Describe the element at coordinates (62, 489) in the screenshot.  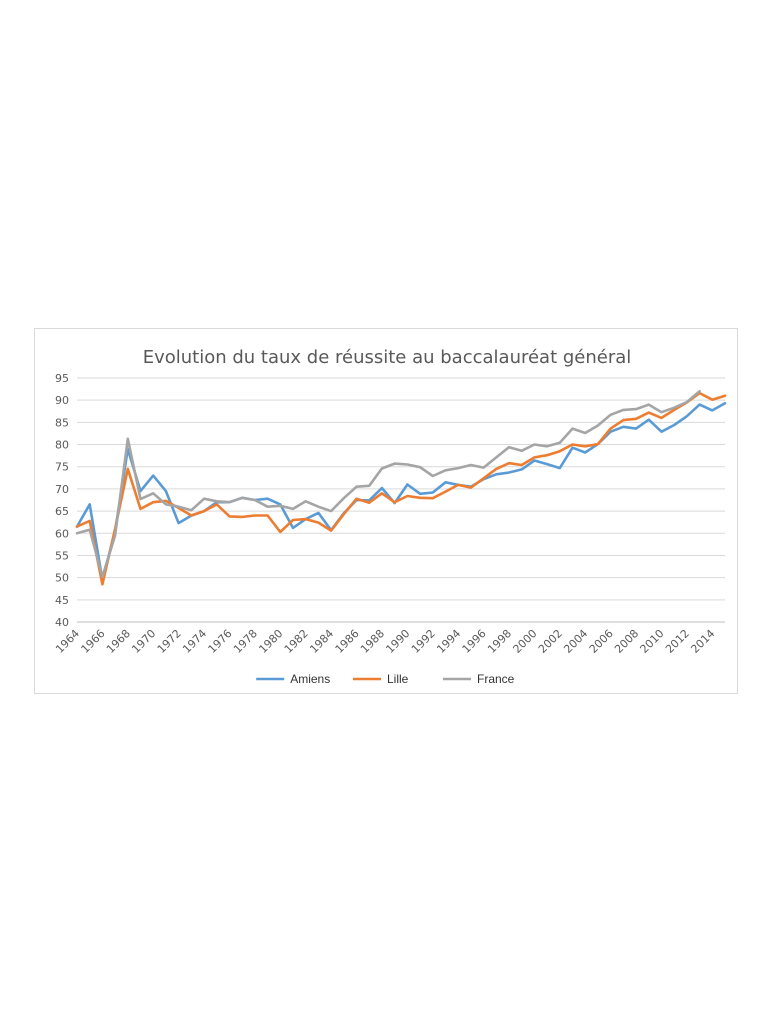
I see `y-tick-label: 70` at that location.